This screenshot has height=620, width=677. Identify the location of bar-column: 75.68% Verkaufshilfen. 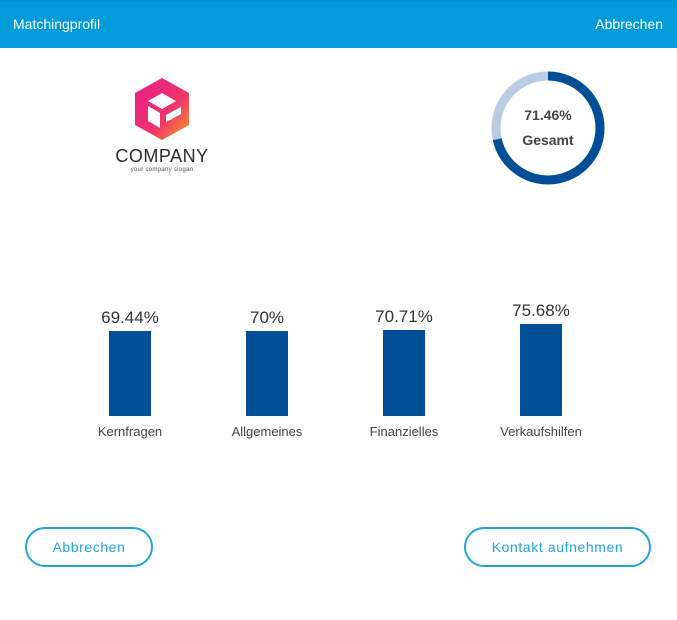
(541, 370).